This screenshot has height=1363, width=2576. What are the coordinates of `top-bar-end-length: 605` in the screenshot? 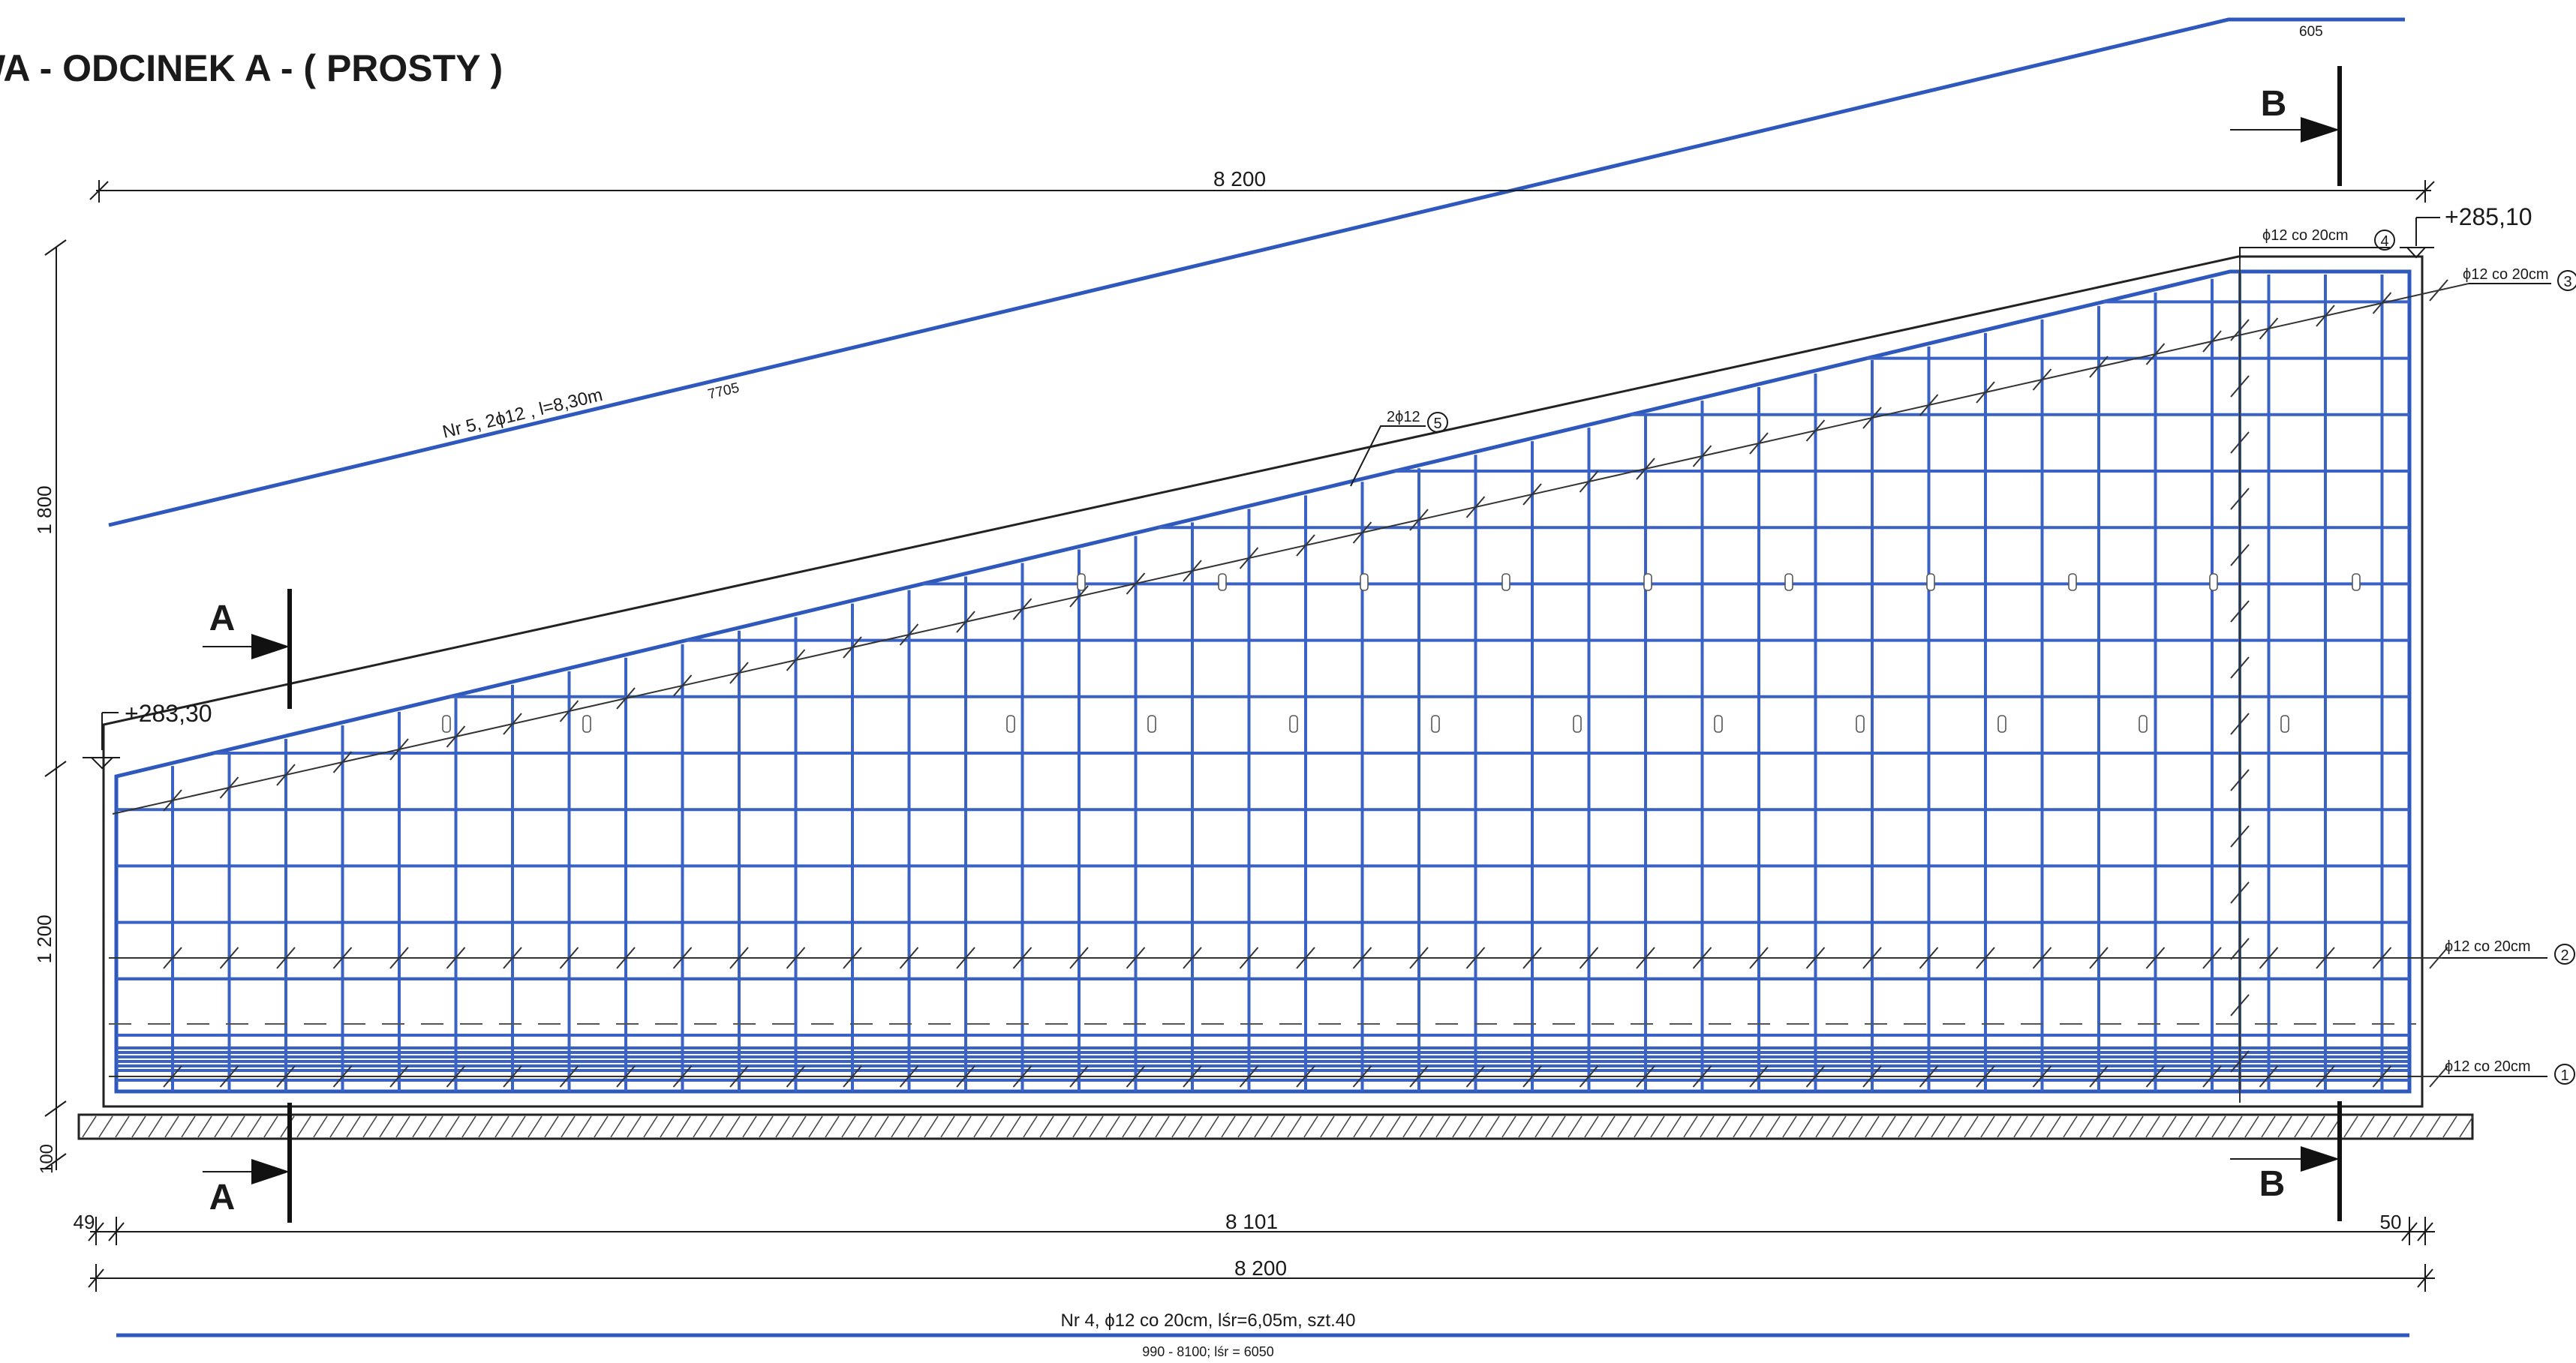 It's located at (2311, 32).